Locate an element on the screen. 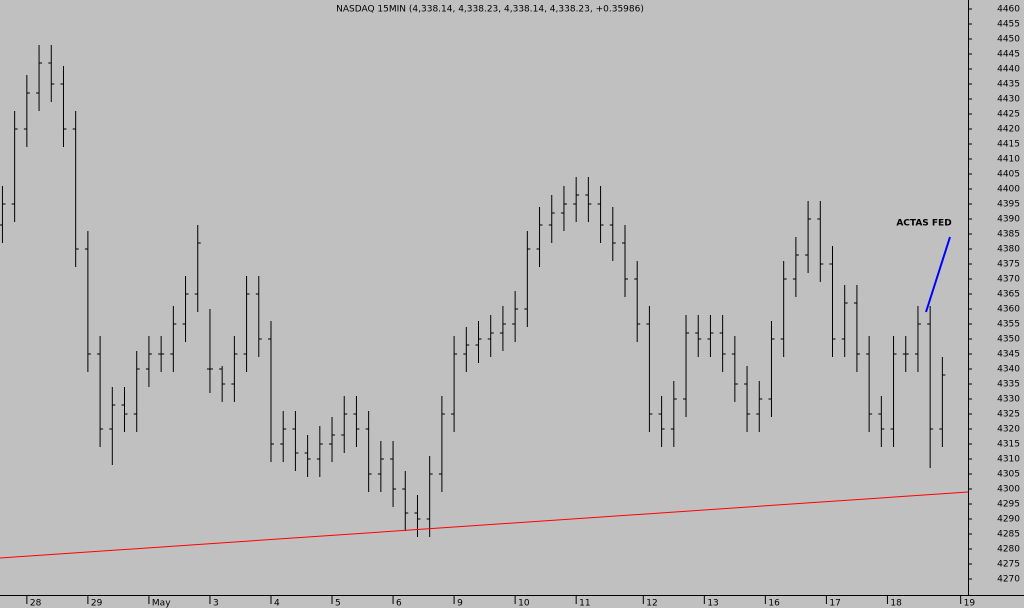 Image resolution: width=1024 pixels, height=608 pixels. y-tick-label: 4300 is located at coordinates (1008, 490).